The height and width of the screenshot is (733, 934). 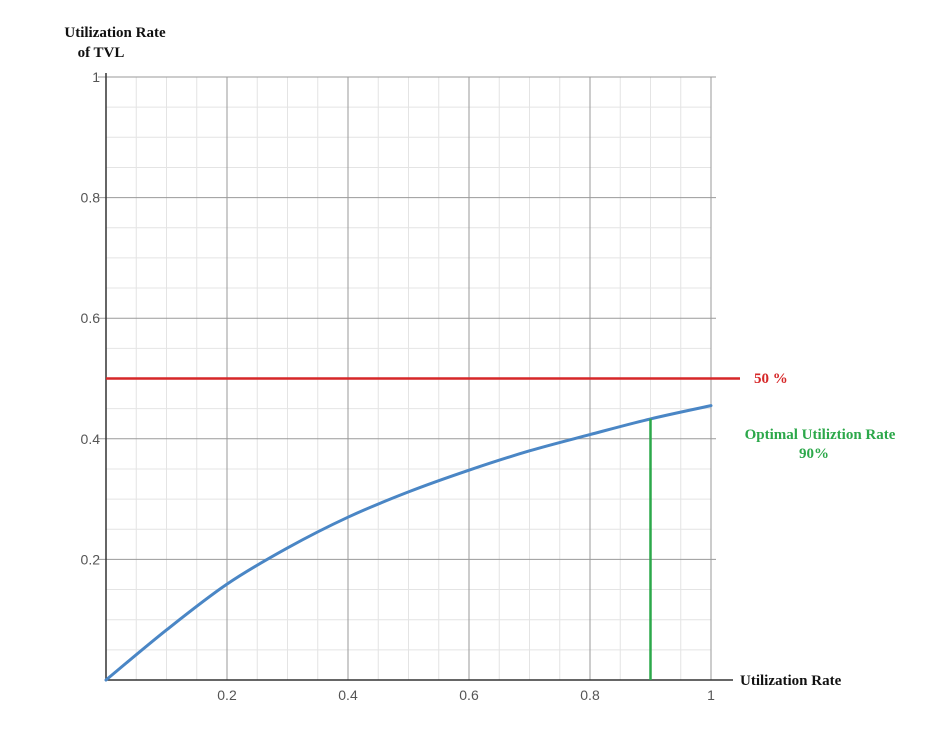 What do you see at coordinates (96, 77) in the screenshot?
I see `y-tick-label: 1` at bounding box center [96, 77].